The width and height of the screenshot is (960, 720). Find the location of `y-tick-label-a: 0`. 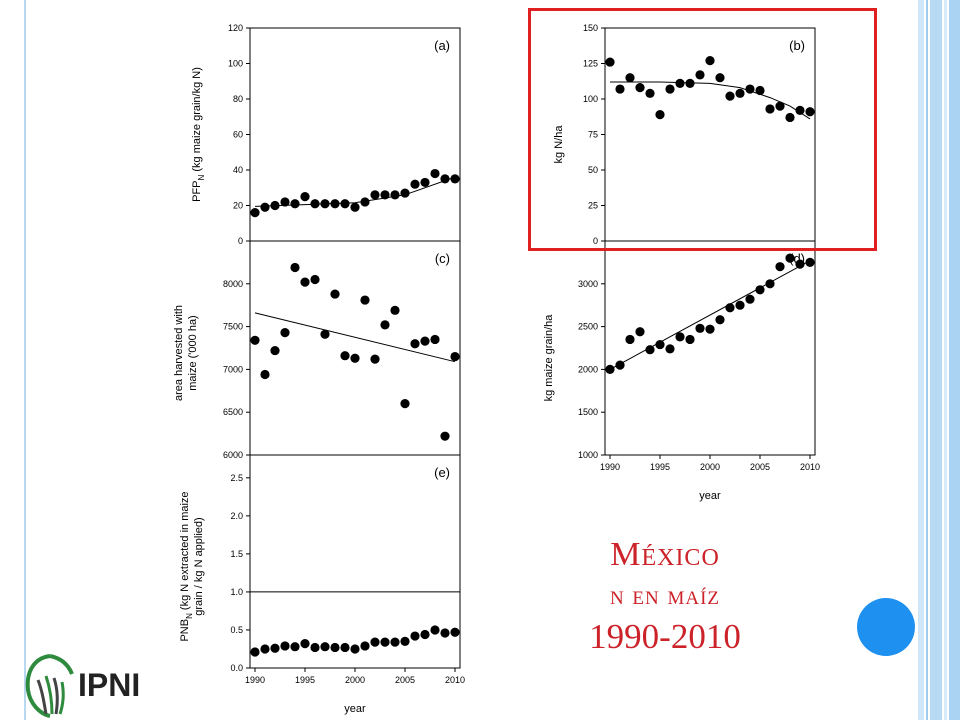

y-tick-label-a: 0 is located at coordinates (240, 241).